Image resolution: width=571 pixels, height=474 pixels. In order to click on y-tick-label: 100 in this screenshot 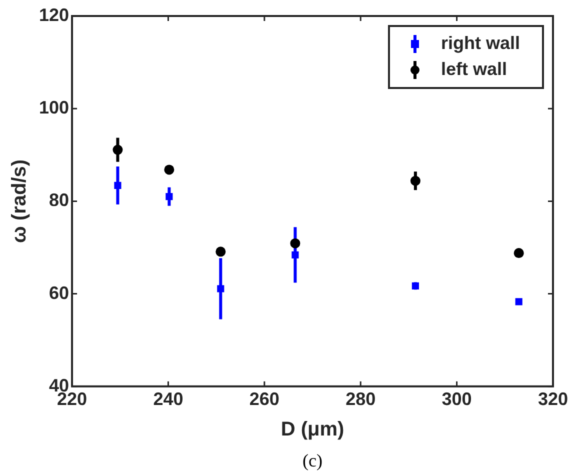, I will do `click(54, 108)`.